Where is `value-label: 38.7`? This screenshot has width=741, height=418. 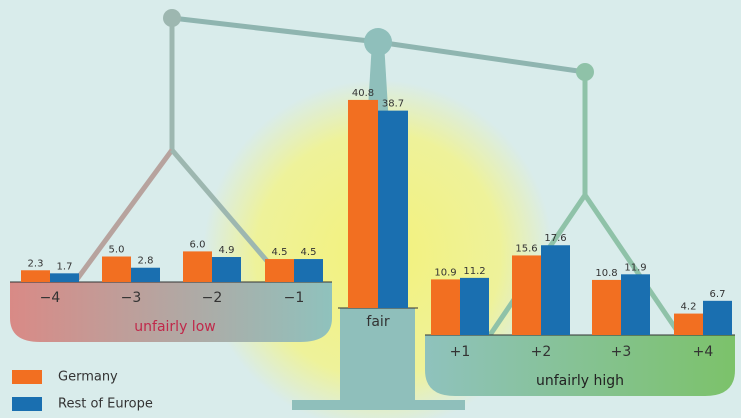
value-label: 38.7 is located at coordinates (393, 104).